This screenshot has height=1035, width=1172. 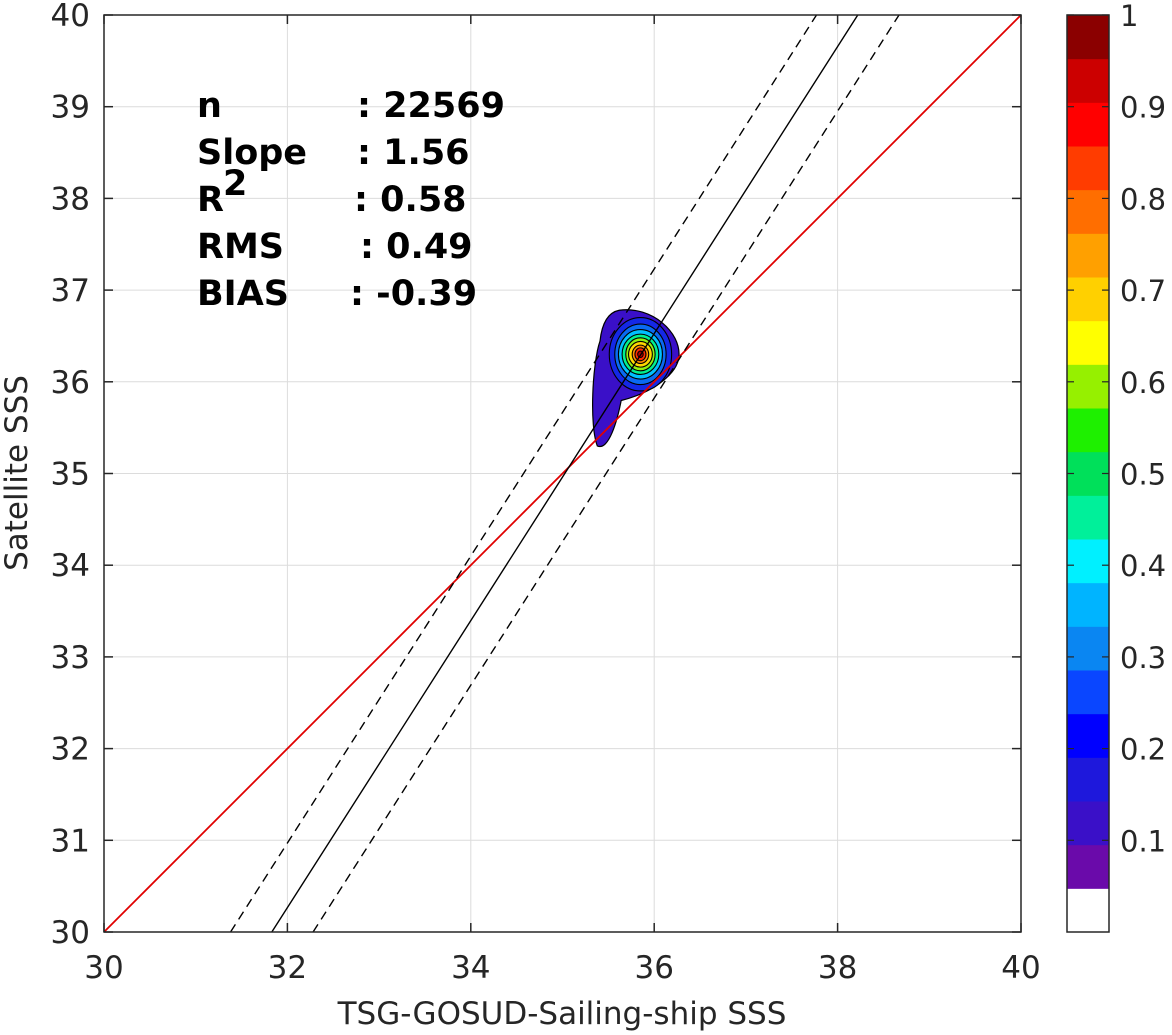 What do you see at coordinates (562, 968) in the screenshot?
I see `x-tick-labels: 30 32 34 36 38 40` at bounding box center [562, 968].